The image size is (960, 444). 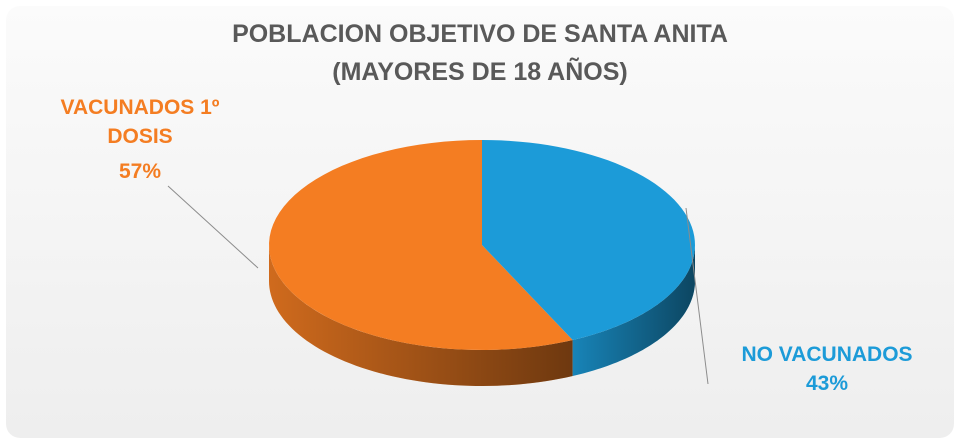 I want to click on chart-subtitle: (MAYORES DE 18 AÑOS), so click(x=480, y=72).